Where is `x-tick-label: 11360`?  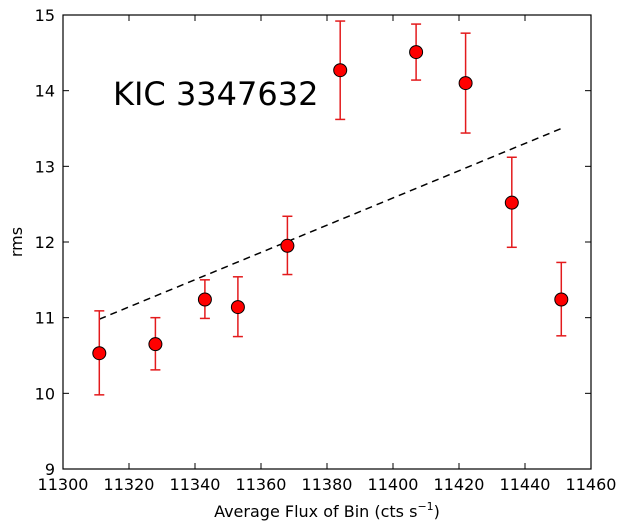
x-tick-label: 11360 is located at coordinates (261, 484).